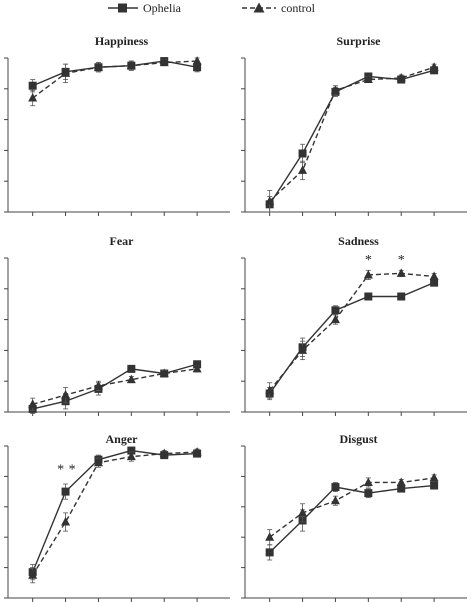 This screenshot has height=602, width=474. Describe the element at coordinates (358, 439) in the screenshot. I see `chart-title: Disgust` at that location.